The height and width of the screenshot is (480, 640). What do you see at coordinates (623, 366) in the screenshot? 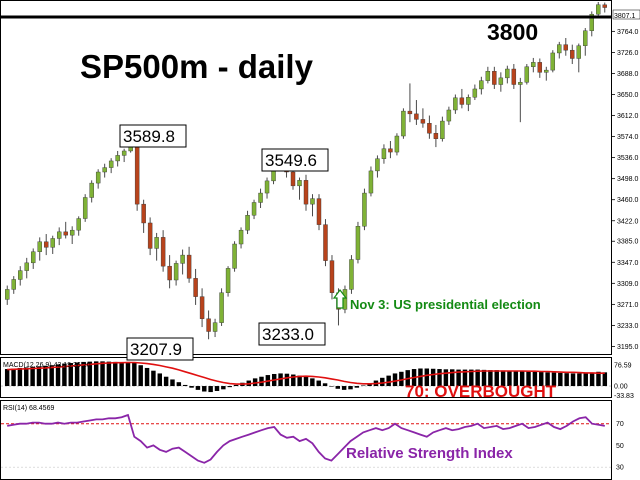
I see `macd-tick-label: 76.59` at bounding box center [623, 366].